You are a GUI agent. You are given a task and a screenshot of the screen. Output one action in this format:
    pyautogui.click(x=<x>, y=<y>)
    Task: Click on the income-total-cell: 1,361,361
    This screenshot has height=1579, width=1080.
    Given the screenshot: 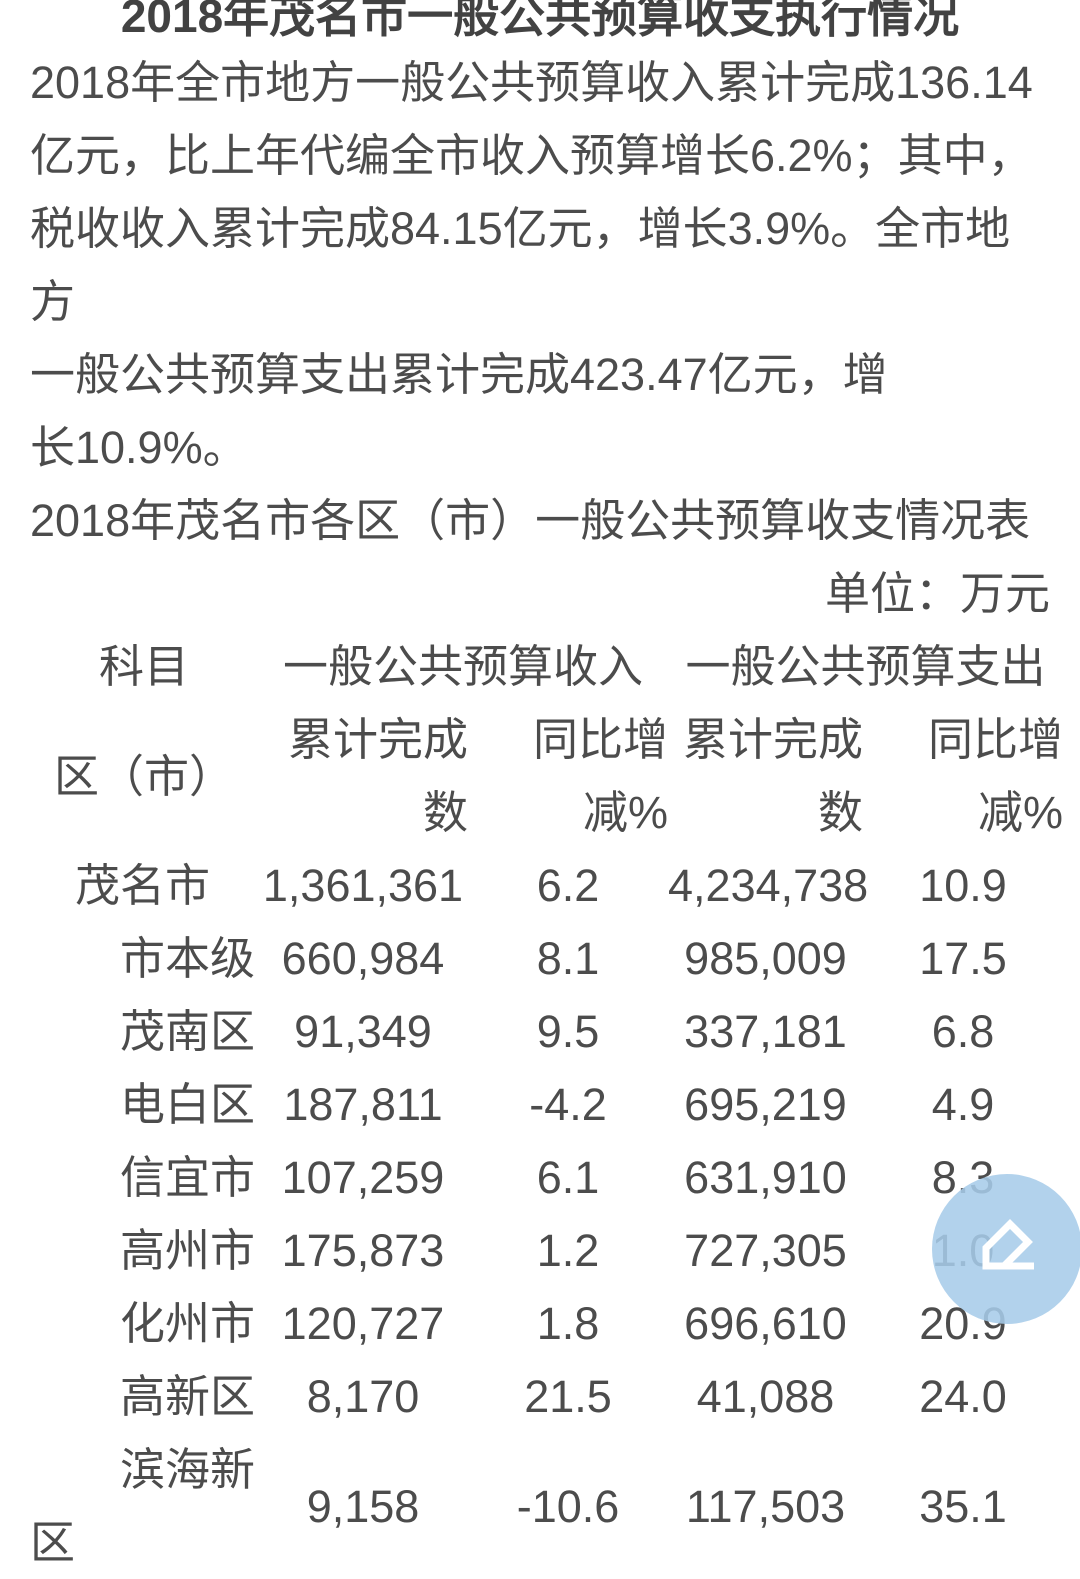 What is the action you would take?
    pyautogui.click(x=363, y=885)
    